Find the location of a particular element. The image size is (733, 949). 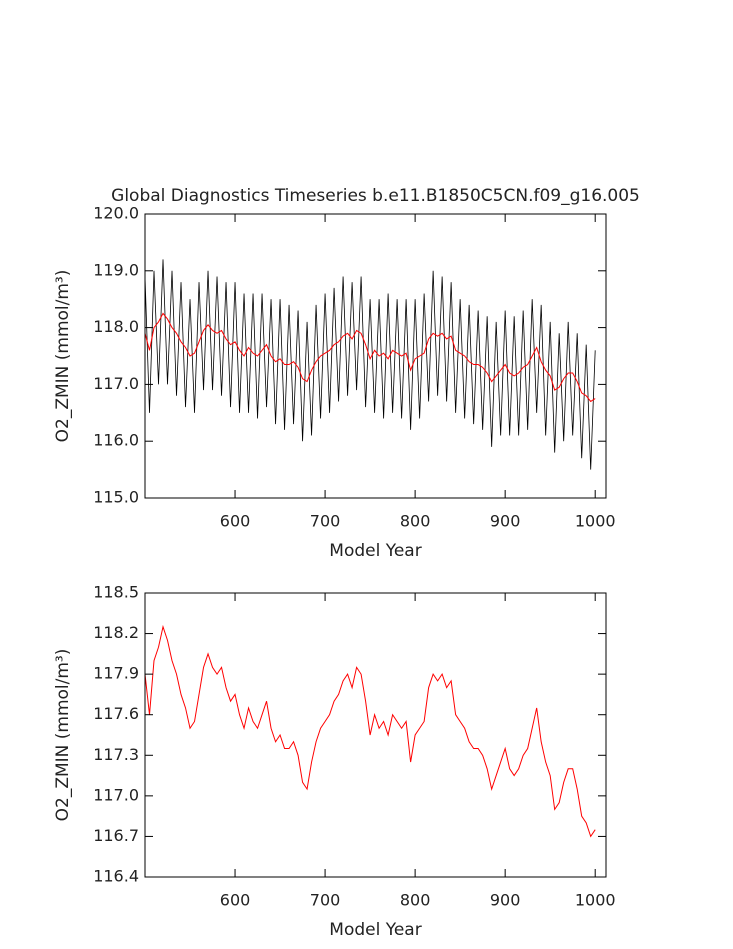

y-tick-label: 120.0 is located at coordinates (116, 213).